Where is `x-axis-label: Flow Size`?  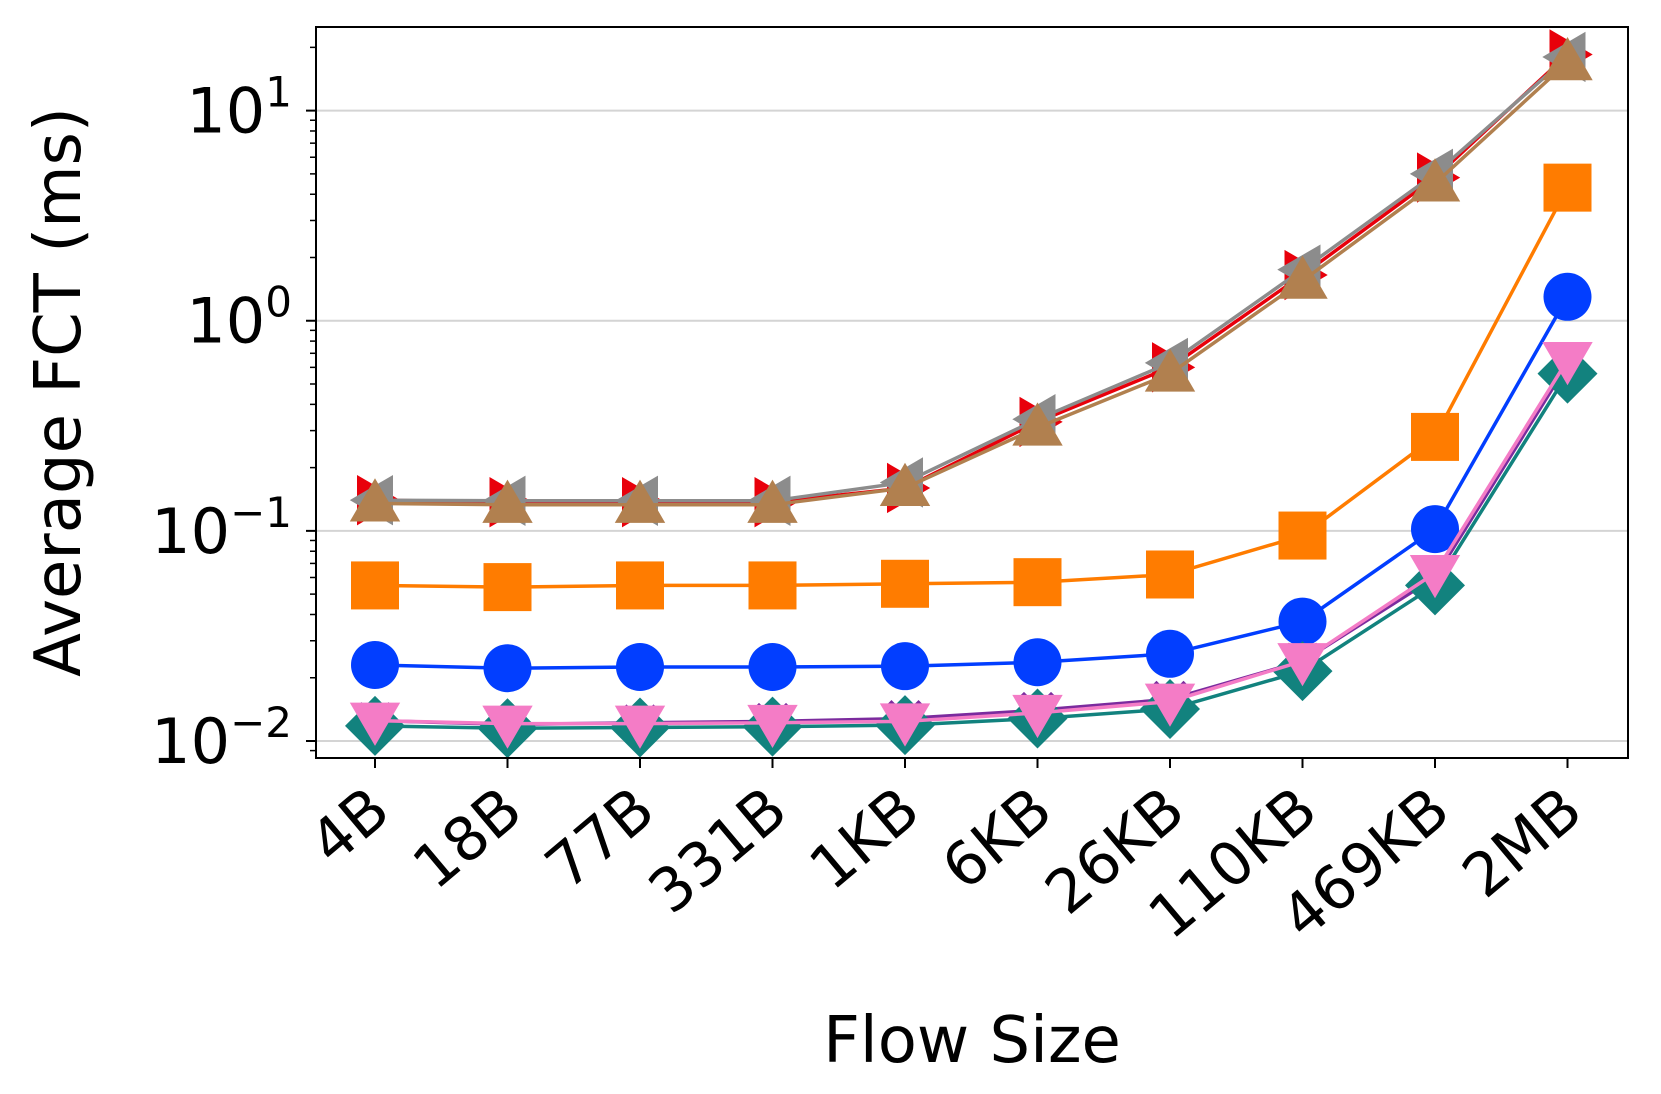 x-axis-label: Flow Size is located at coordinates (972, 1041).